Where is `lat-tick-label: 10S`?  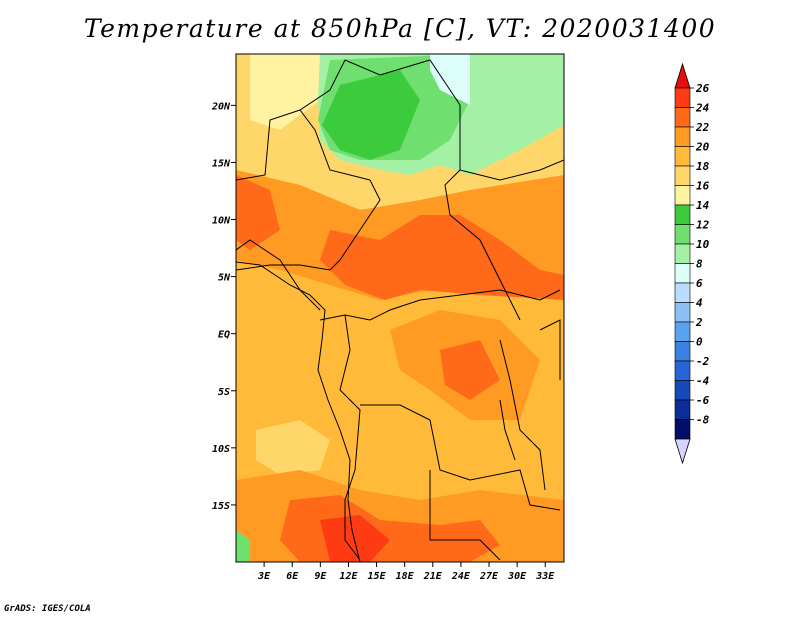
lat-tick-label: 10S is located at coordinates (221, 449).